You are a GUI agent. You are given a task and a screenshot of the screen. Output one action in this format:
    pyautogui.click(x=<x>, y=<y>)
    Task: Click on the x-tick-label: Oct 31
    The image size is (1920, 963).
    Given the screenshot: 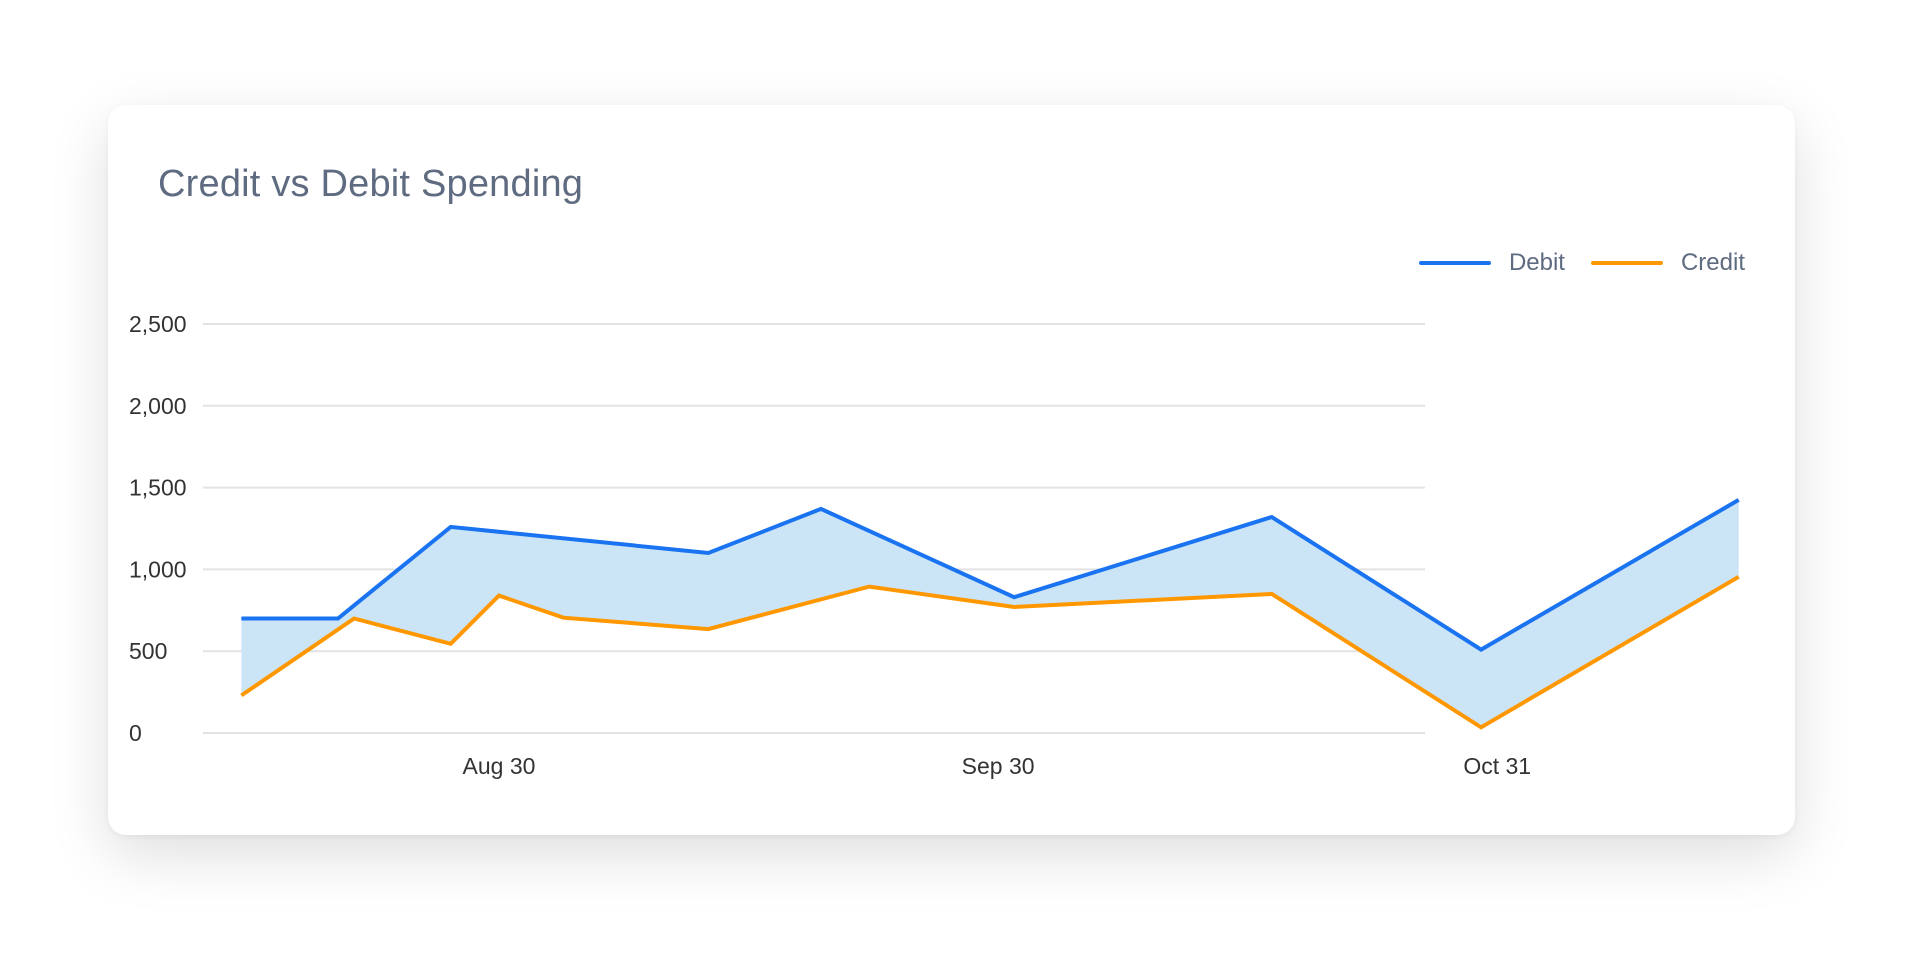 What is the action you would take?
    pyautogui.click(x=1497, y=766)
    